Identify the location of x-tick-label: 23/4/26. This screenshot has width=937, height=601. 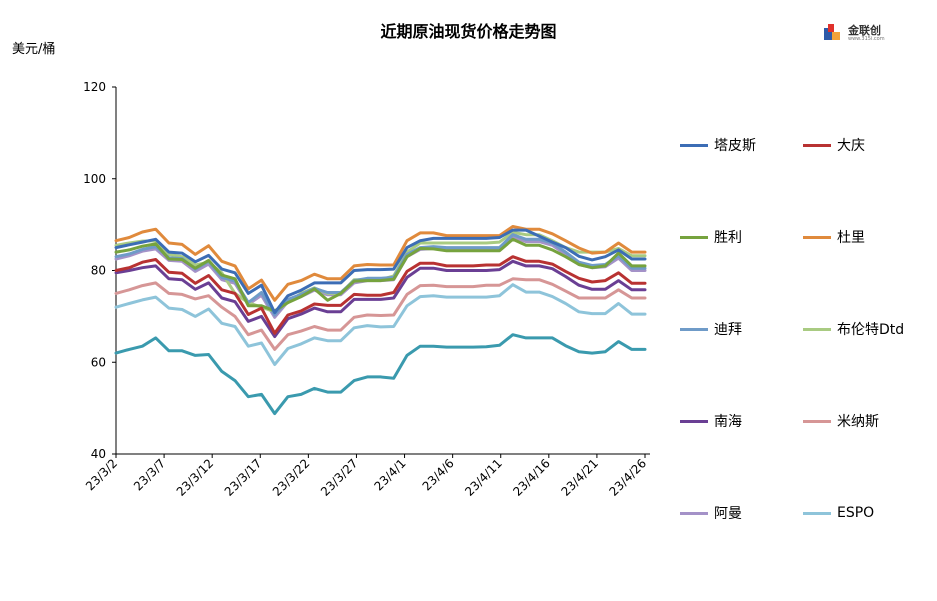
(628, 477).